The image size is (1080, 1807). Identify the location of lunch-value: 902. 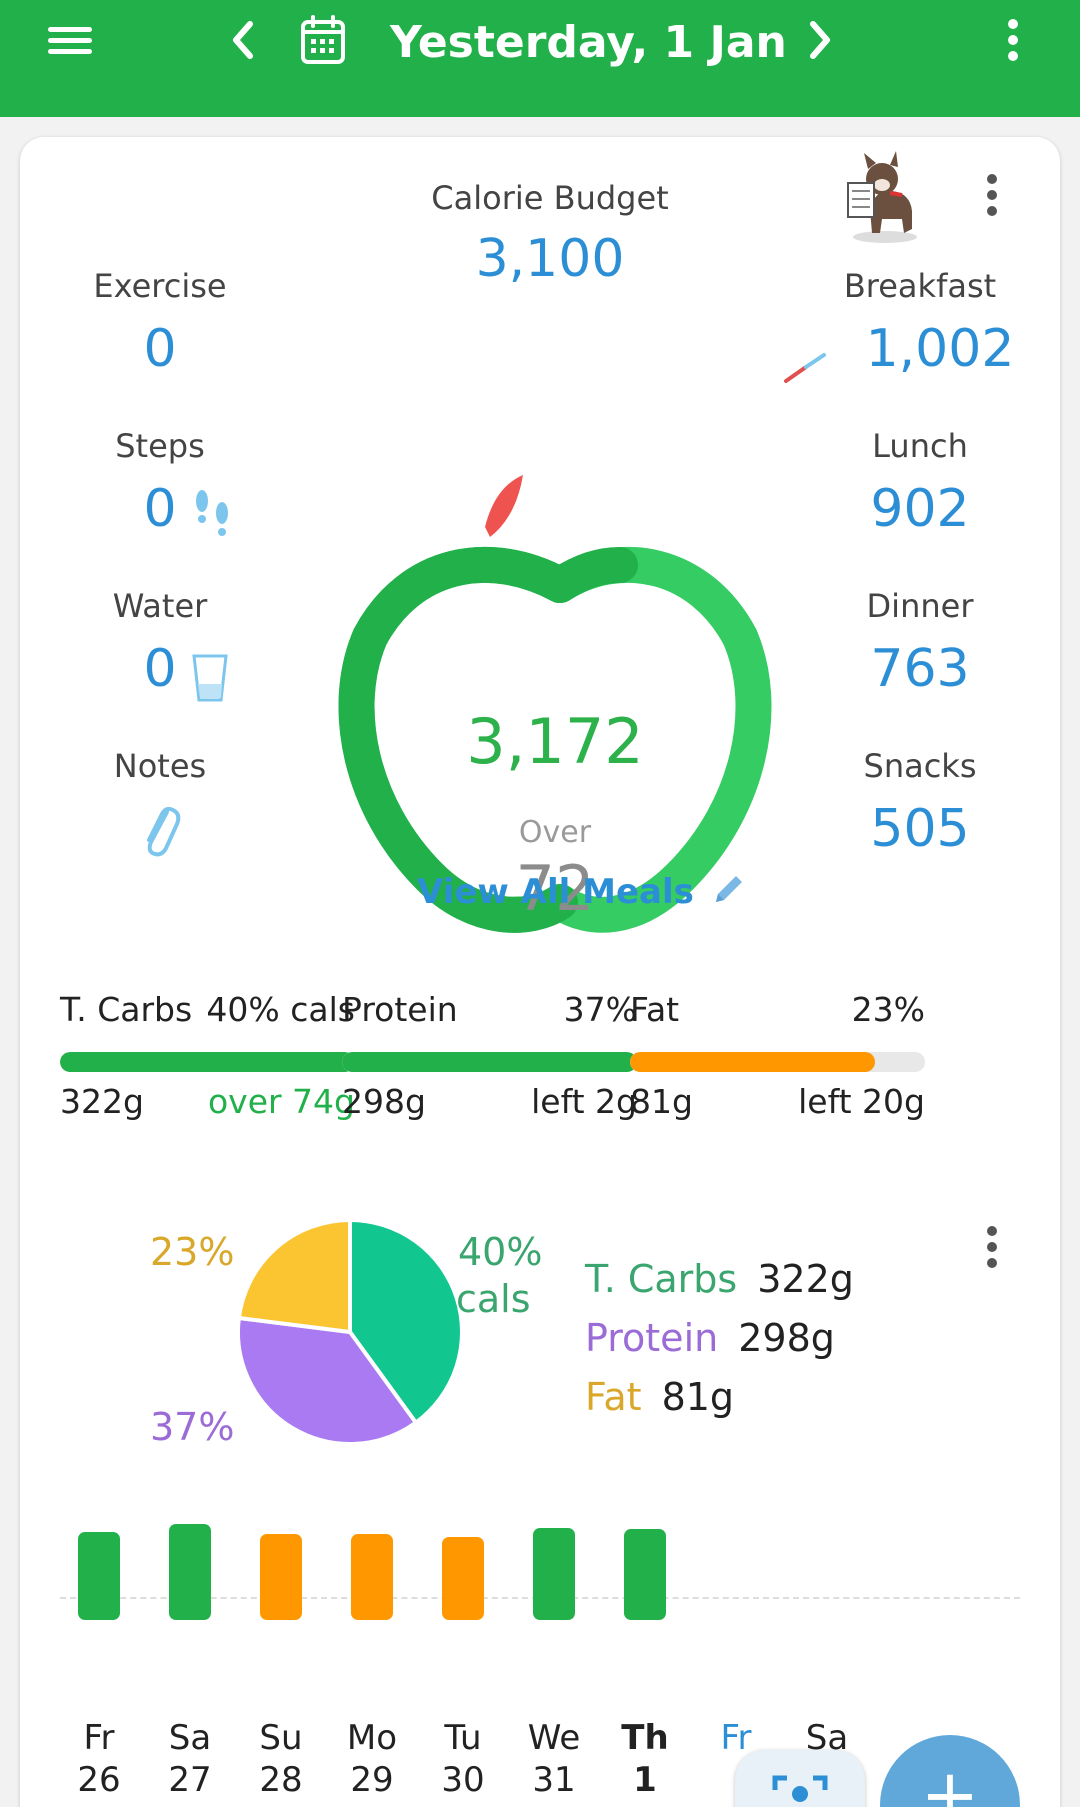
(920, 509).